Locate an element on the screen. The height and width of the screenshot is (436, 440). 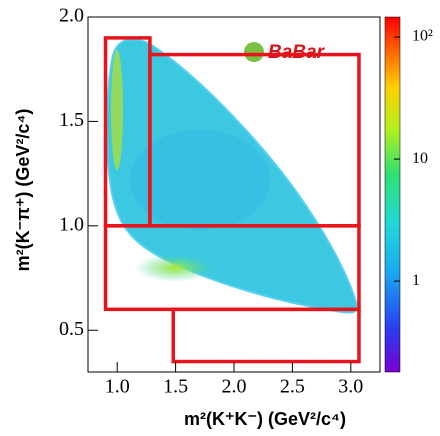
color-tick-label: 10 is located at coordinates (420, 158).